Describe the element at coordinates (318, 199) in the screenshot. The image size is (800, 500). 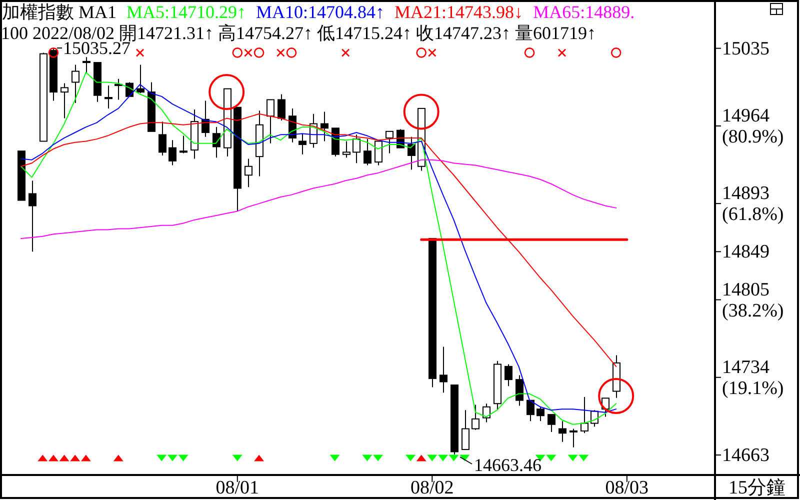
I see `line-series` at that location.